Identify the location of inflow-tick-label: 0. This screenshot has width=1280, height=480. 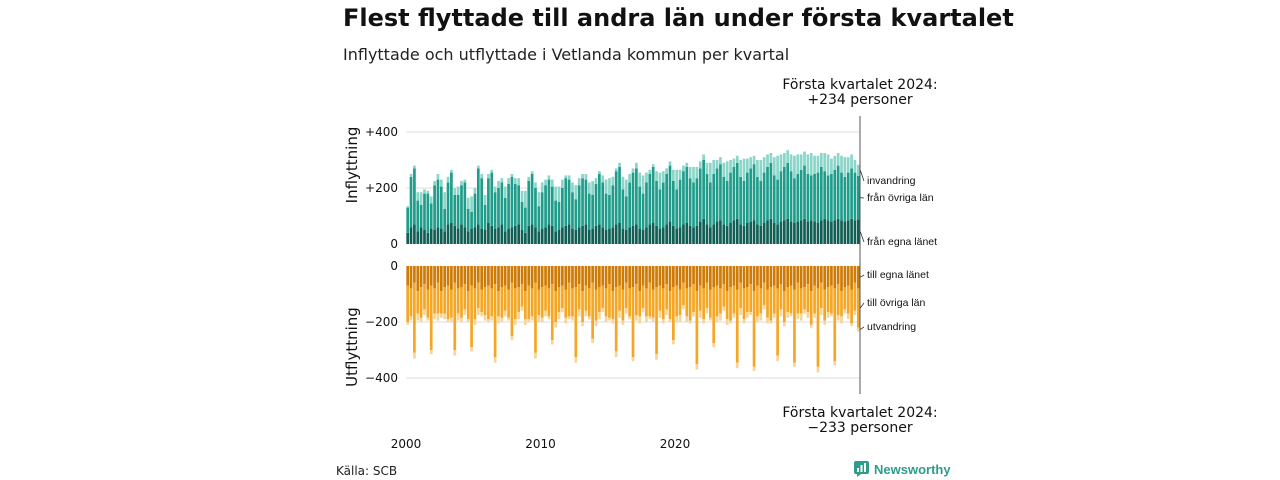
(394, 244).